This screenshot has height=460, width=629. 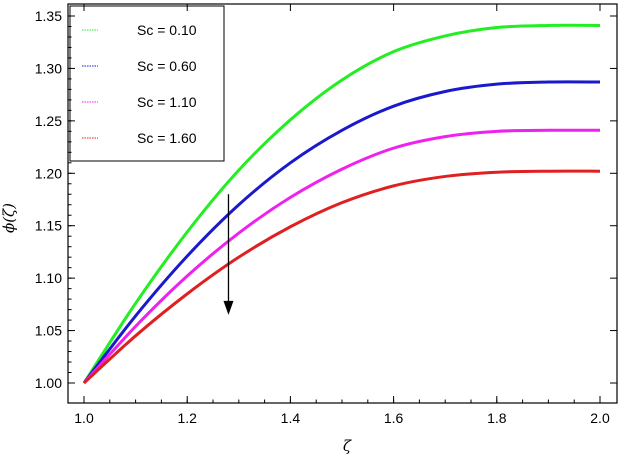 What do you see at coordinates (48, 278) in the screenshot?
I see `y-tick-label: 1.10` at bounding box center [48, 278].